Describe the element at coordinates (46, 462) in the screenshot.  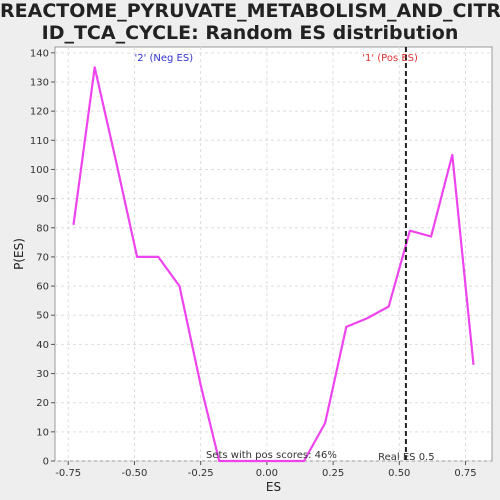
I see `y-tick-label: 0` at that location.